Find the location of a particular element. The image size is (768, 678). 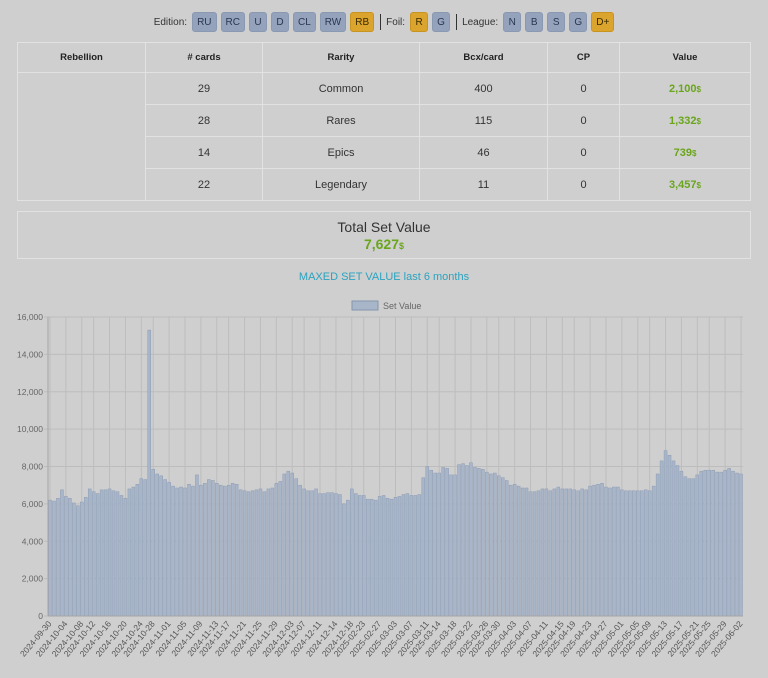

league-button-dplus: D+ is located at coordinates (603, 22).